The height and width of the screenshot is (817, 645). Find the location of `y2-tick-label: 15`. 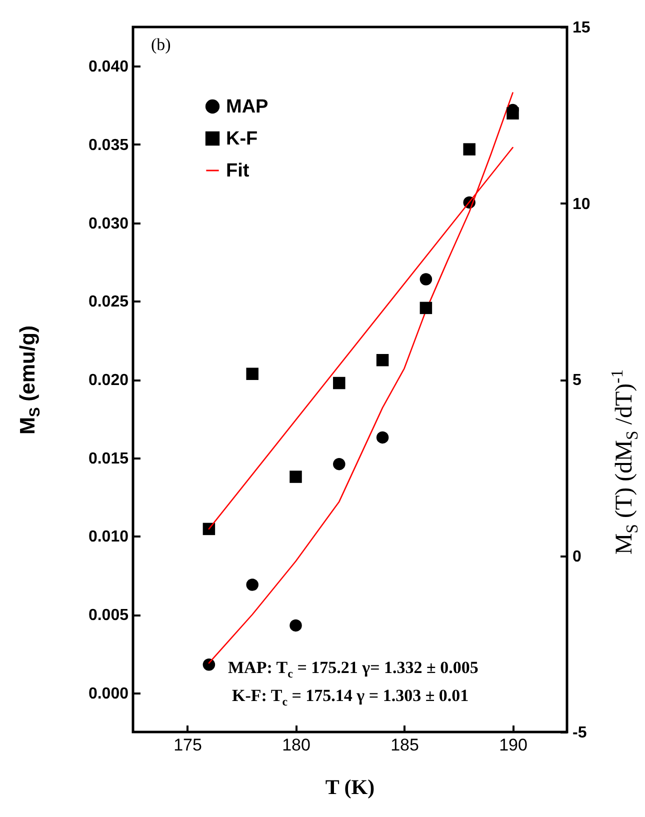

y2-tick-label: 15 is located at coordinates (581, 28).